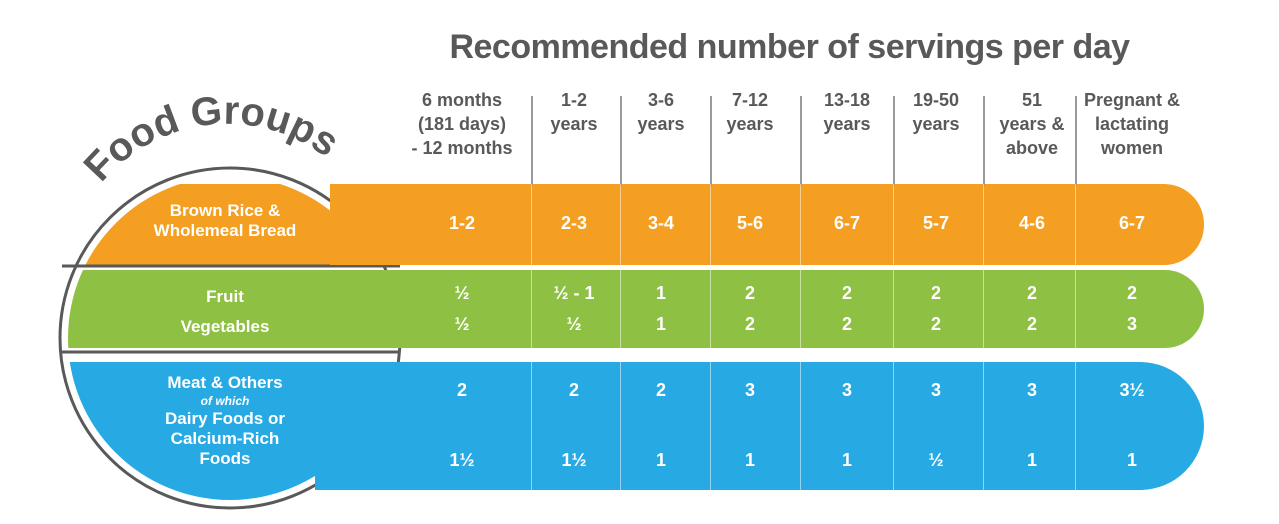  I want to click on dairy-label-line2: Calcium-Rich, so click(225, 438).